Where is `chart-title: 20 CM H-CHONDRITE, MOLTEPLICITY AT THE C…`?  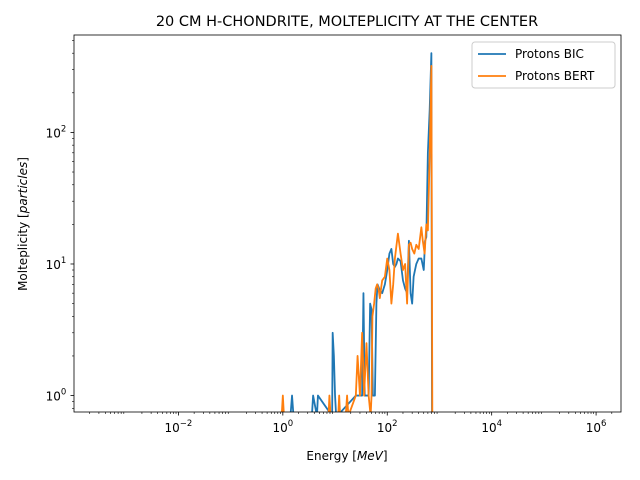
chart-title: 20 CM H-CHONDRITE, MOLTEPLICITY AT THE C… is located at coordinates (347, 22).